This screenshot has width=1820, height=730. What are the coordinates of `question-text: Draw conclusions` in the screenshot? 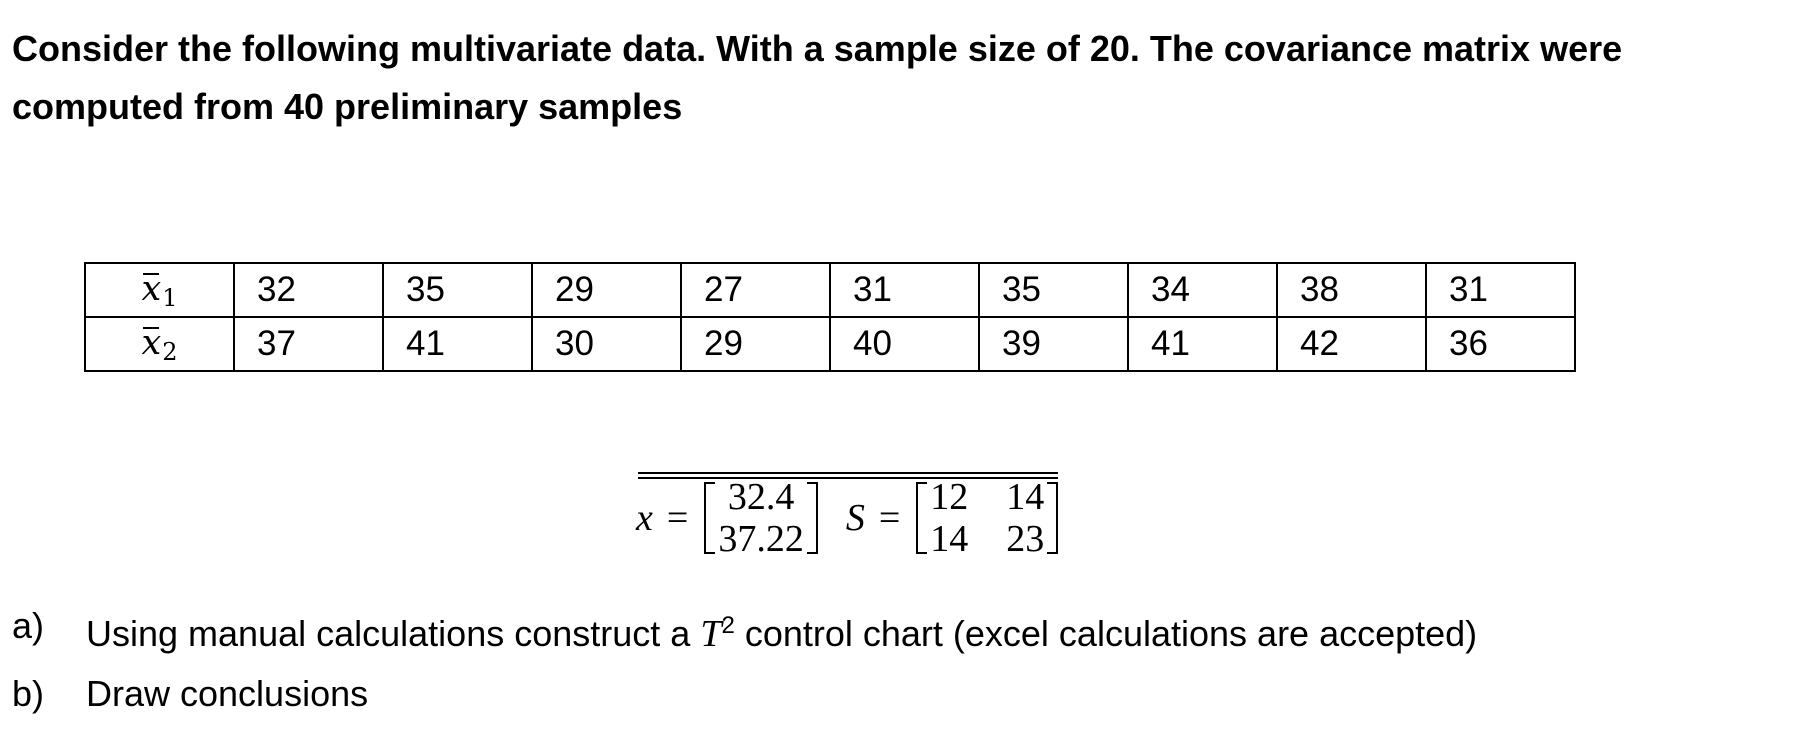 It's located at (227, 693).